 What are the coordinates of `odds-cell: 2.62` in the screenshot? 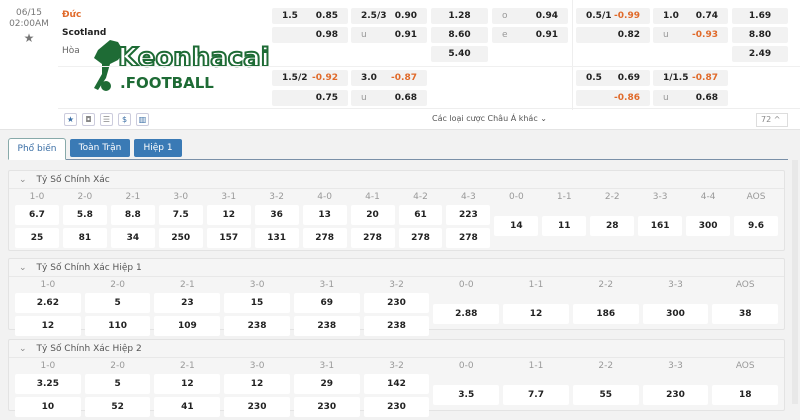 It's located at (48, 303).